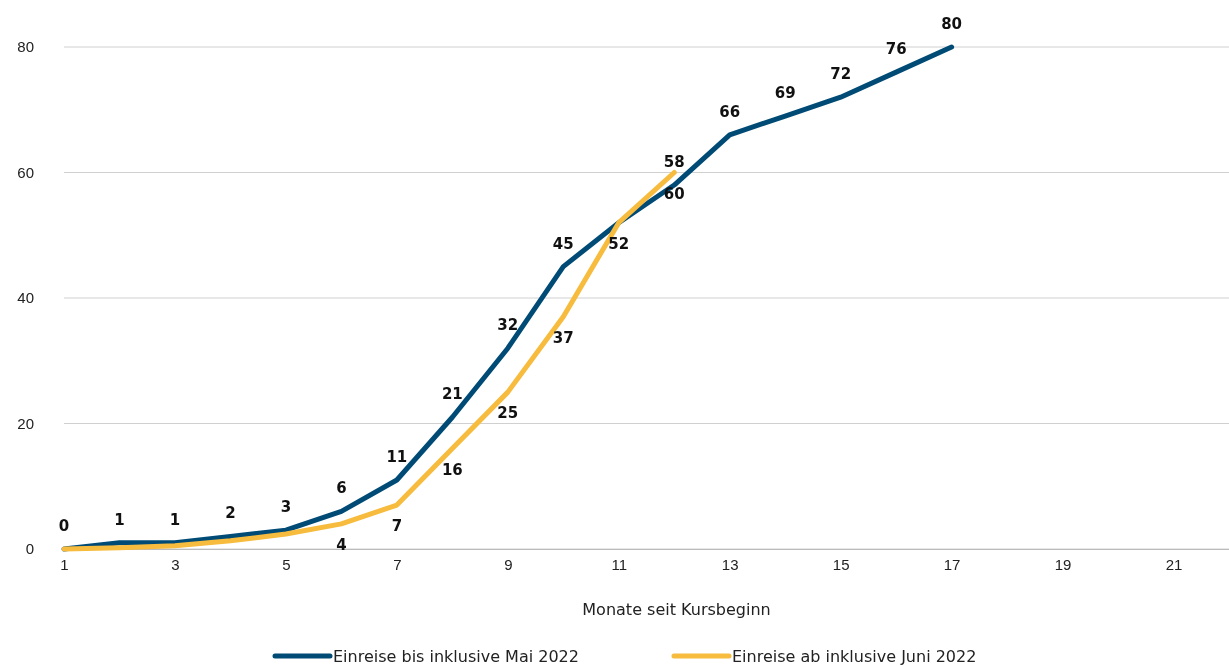 The image size is (1229, 666). What do you see at coordinates (785, 93) in the screenshot?
I see `data-label: 69` at bounding box center [785, 93].